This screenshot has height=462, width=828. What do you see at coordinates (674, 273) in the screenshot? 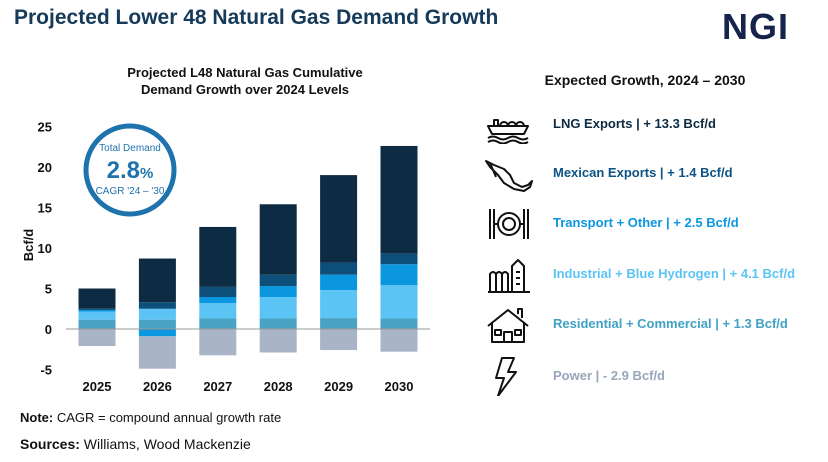
I see `legend-item: Industrial + Blue Hydrogen | + 4.1 Bcf/d` at bounding box center [674, 273].